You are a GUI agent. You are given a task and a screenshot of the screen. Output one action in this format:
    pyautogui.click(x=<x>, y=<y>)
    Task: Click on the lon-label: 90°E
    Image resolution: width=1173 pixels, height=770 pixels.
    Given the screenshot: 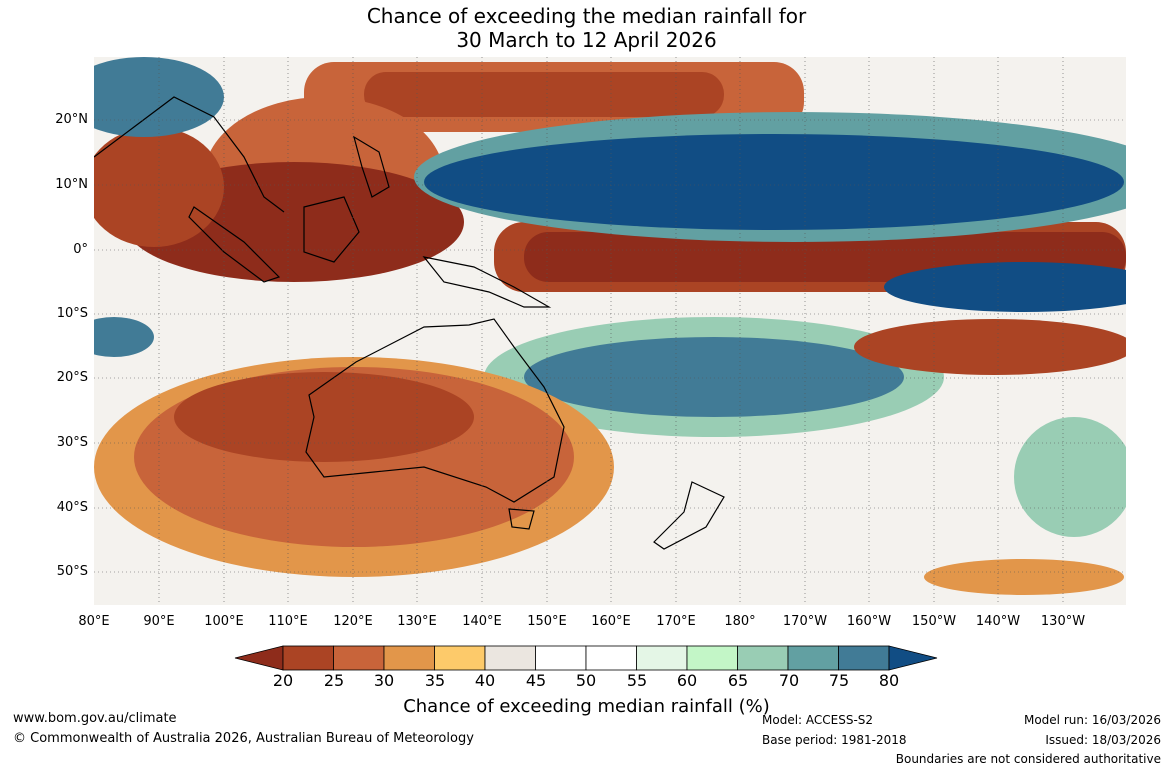 What is the action you would take?
    pyautogui.click(x=159, y=621)
    